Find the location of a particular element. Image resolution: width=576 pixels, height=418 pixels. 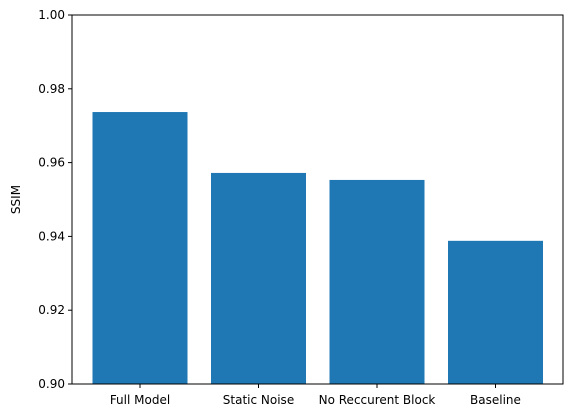

bar-static-noise is located at coordinates (258, 278).